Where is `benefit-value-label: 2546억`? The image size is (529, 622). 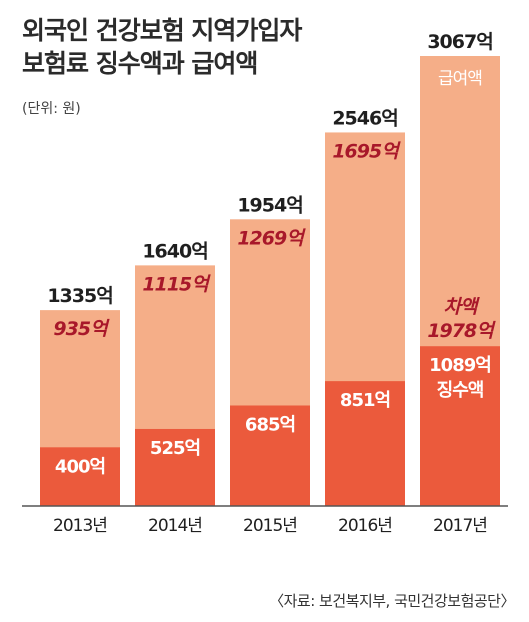 benefit-value-label: 2546억 is located at coordinates (364, 118).